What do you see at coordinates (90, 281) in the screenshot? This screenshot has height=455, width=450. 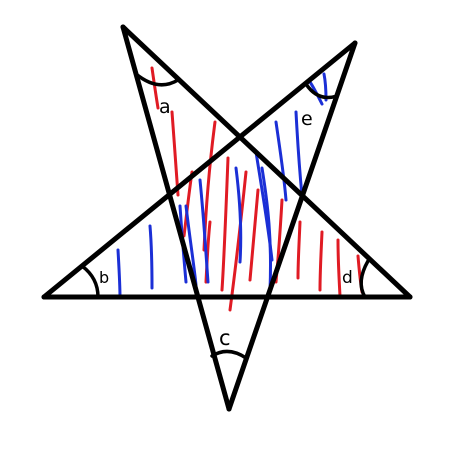 I see `angle-arc-b` at bounding box center [90, 281].